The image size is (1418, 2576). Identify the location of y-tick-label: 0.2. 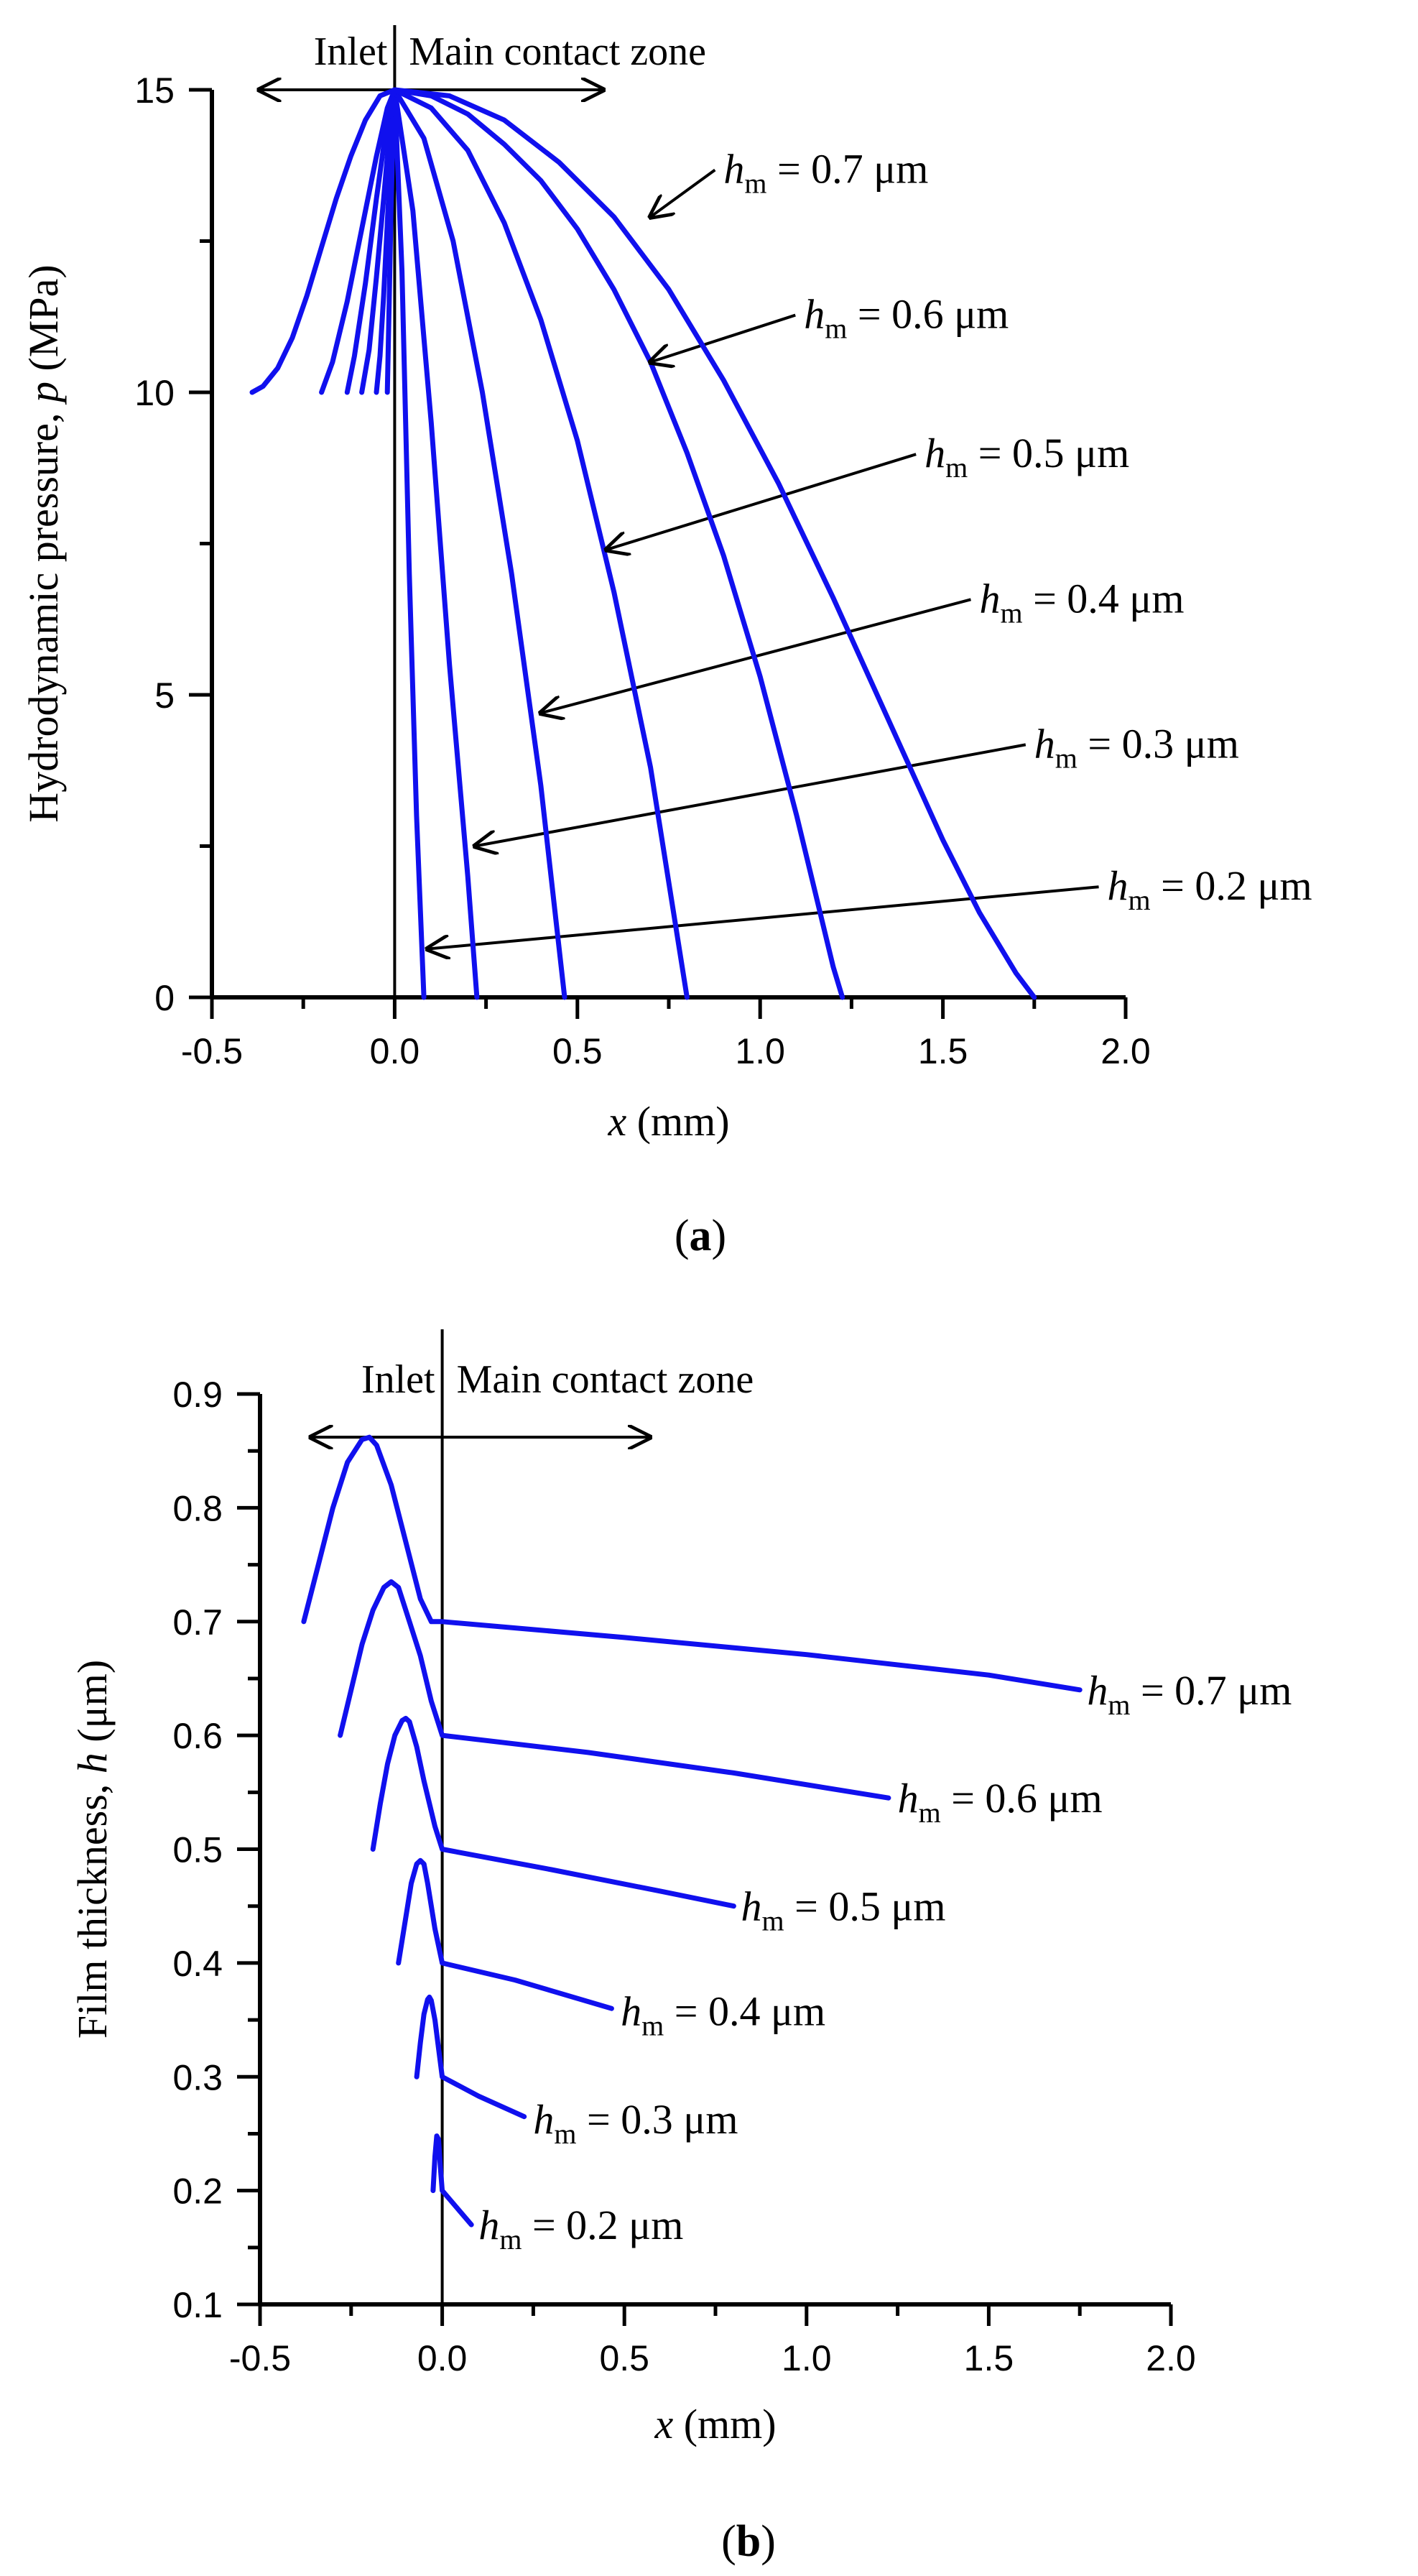
(197, 2191).